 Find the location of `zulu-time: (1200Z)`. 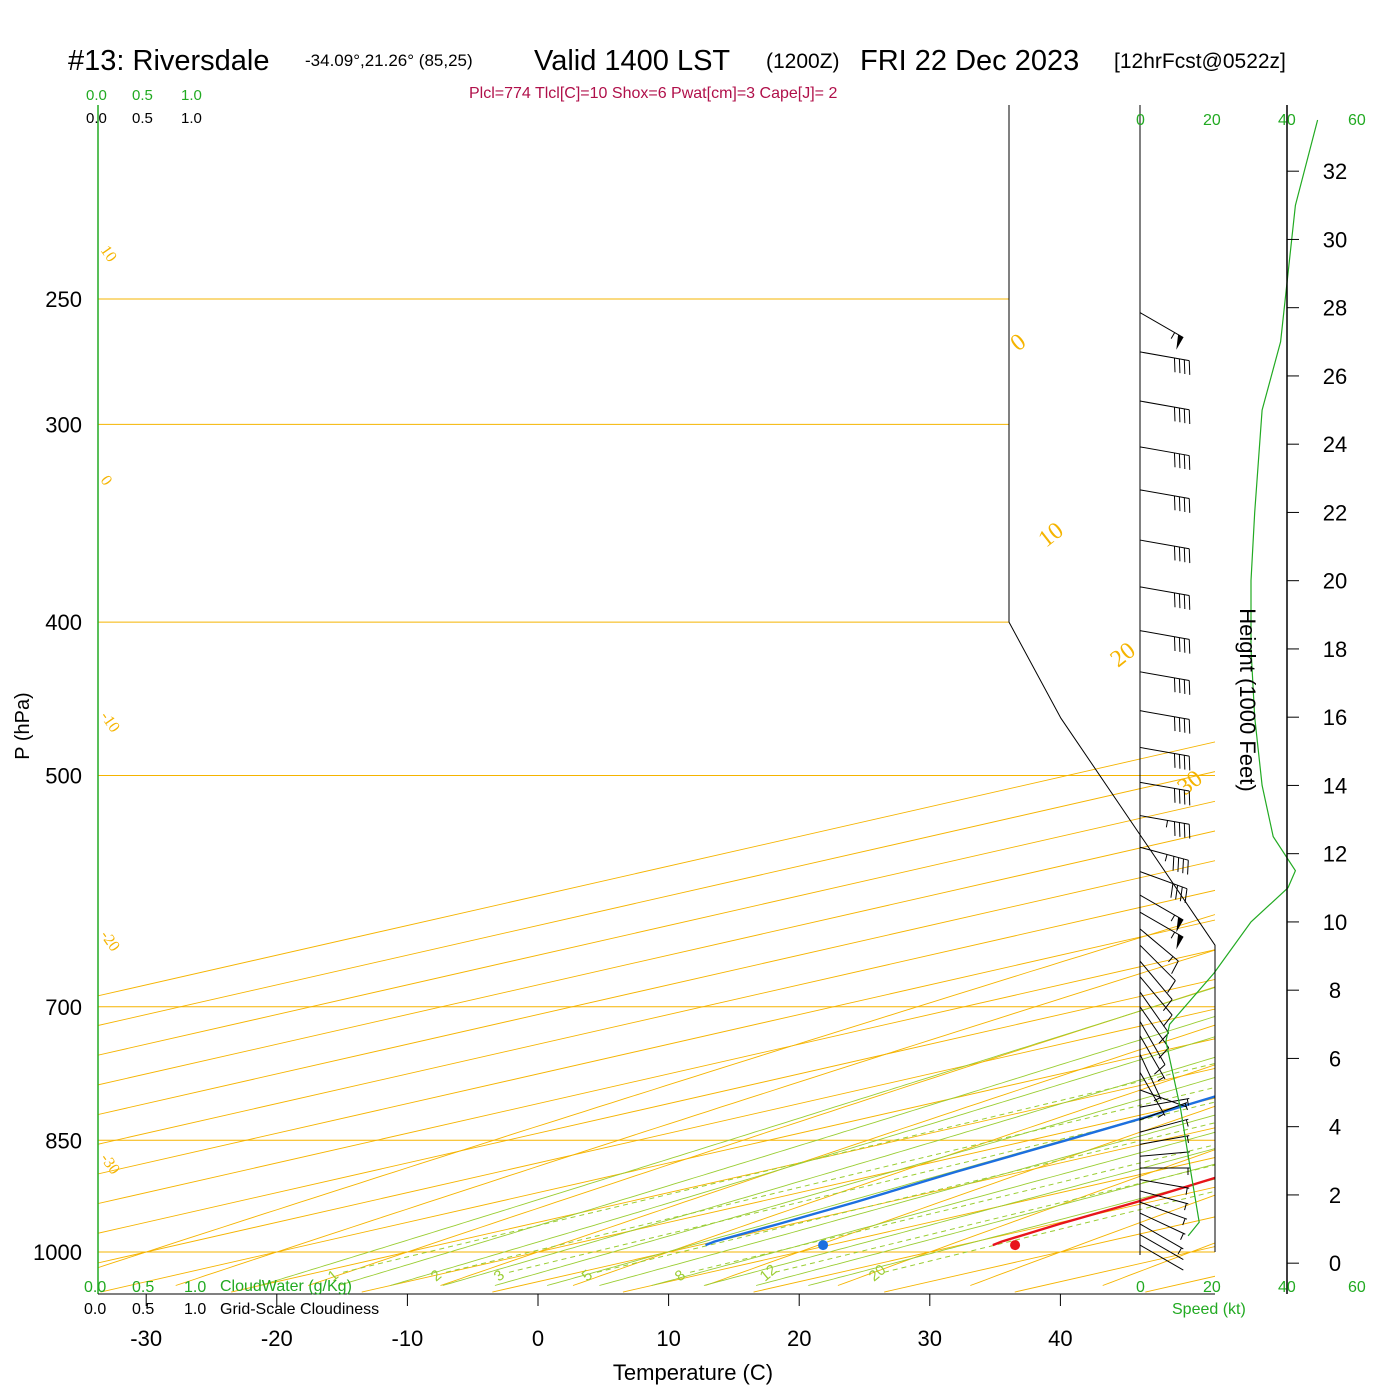

zulu-time: (1200Z) is located at coordinates (803, 61).